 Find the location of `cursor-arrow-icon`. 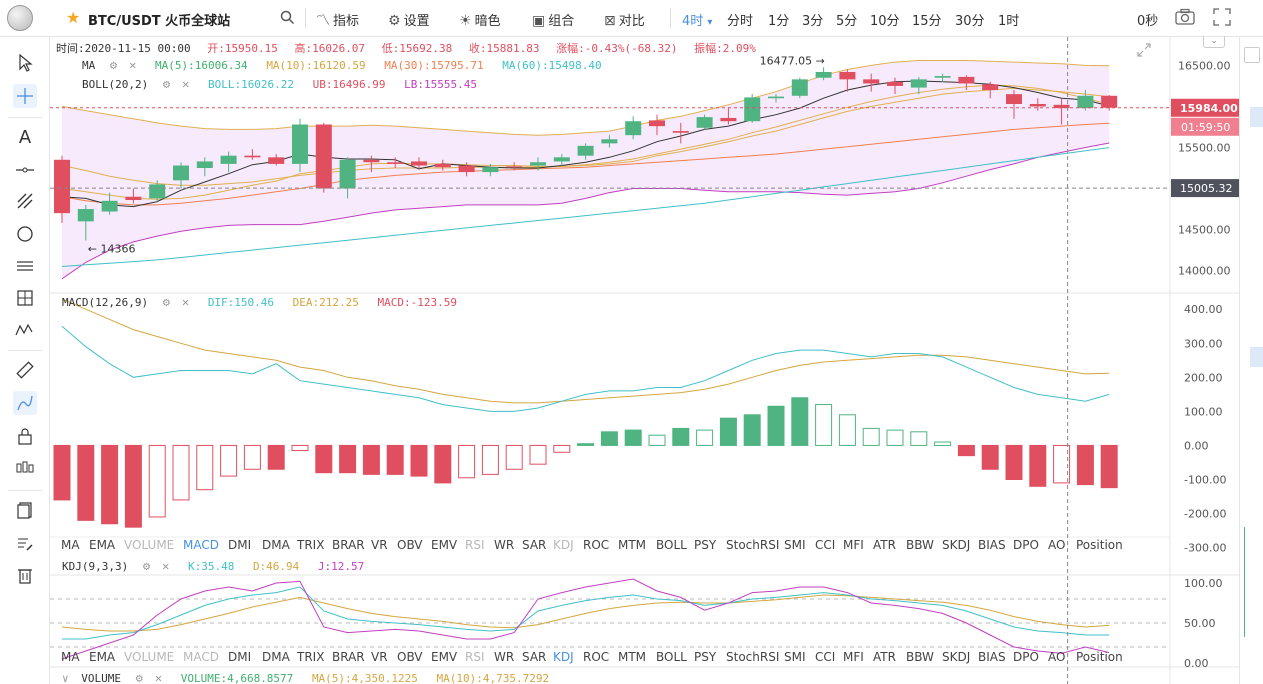

cursor-arrow-icon is located at coordinates (25, 63).